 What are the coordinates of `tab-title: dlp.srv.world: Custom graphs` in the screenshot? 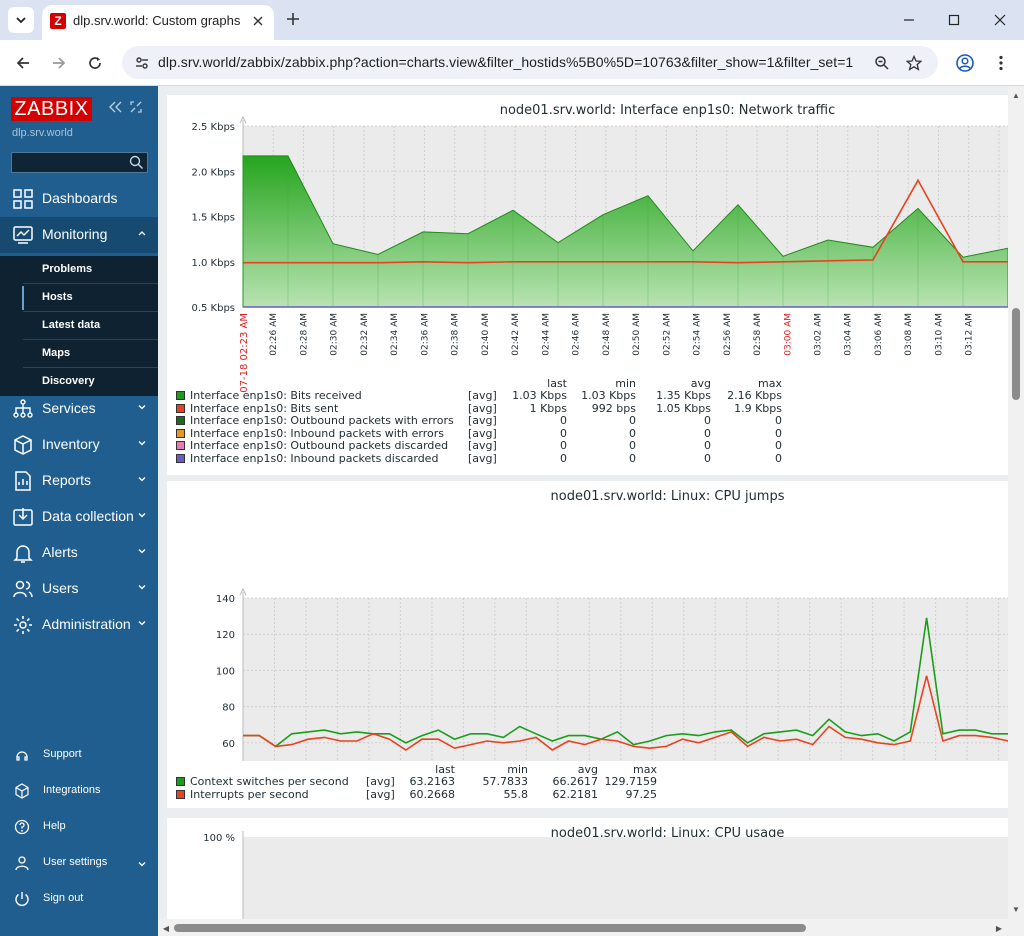 It's located at (157, 20).